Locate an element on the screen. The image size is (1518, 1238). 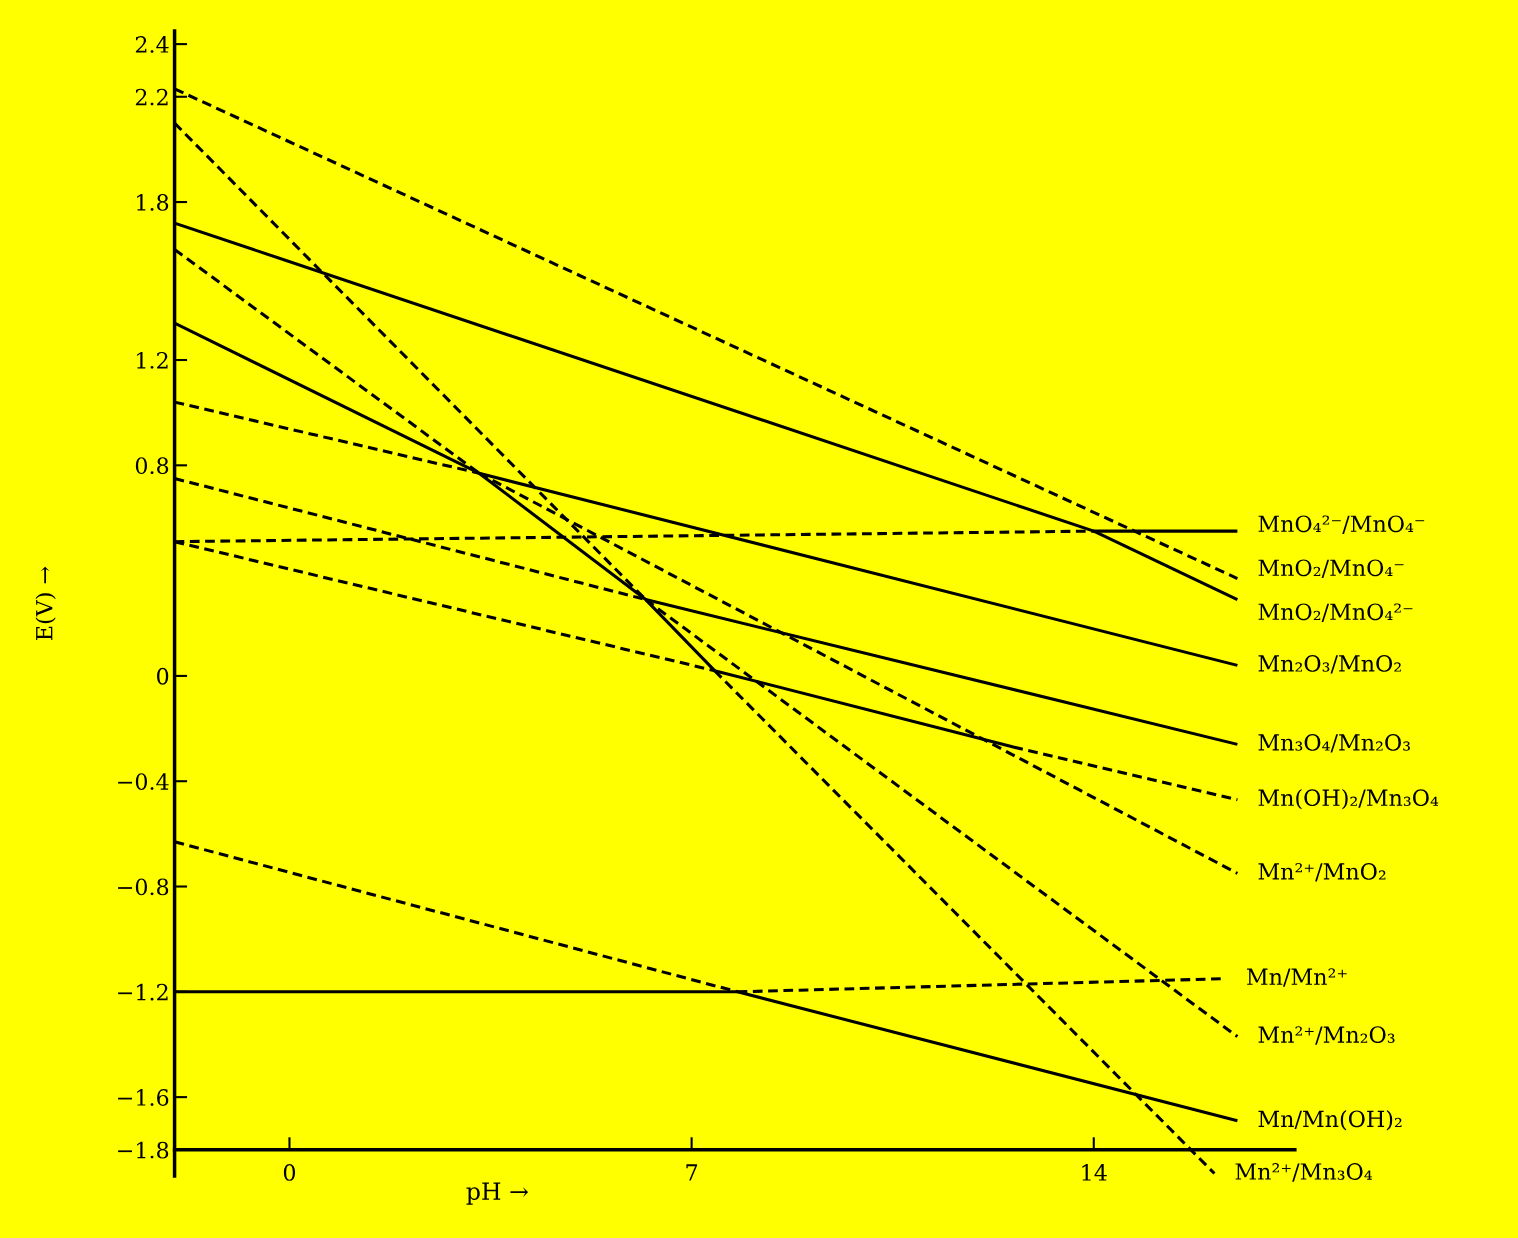
y-tick-label: −1.2 is located at coordinates (143, 992).